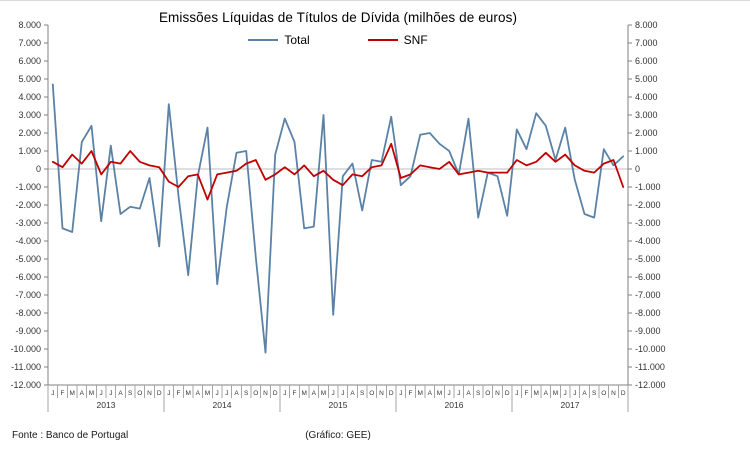  I want to click on svg-text: 2013, so click(106, 405).